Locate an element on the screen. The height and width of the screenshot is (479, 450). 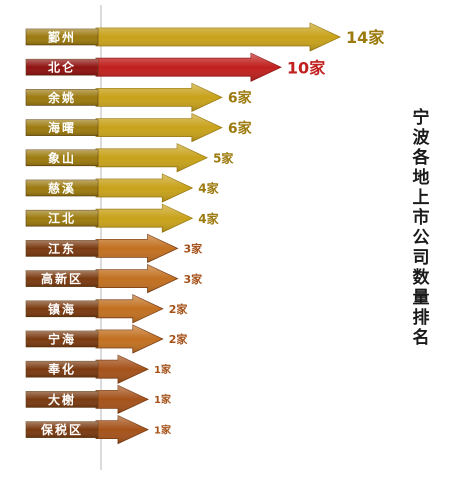
category-label: 保税区 is located at coordinates (61, 429).